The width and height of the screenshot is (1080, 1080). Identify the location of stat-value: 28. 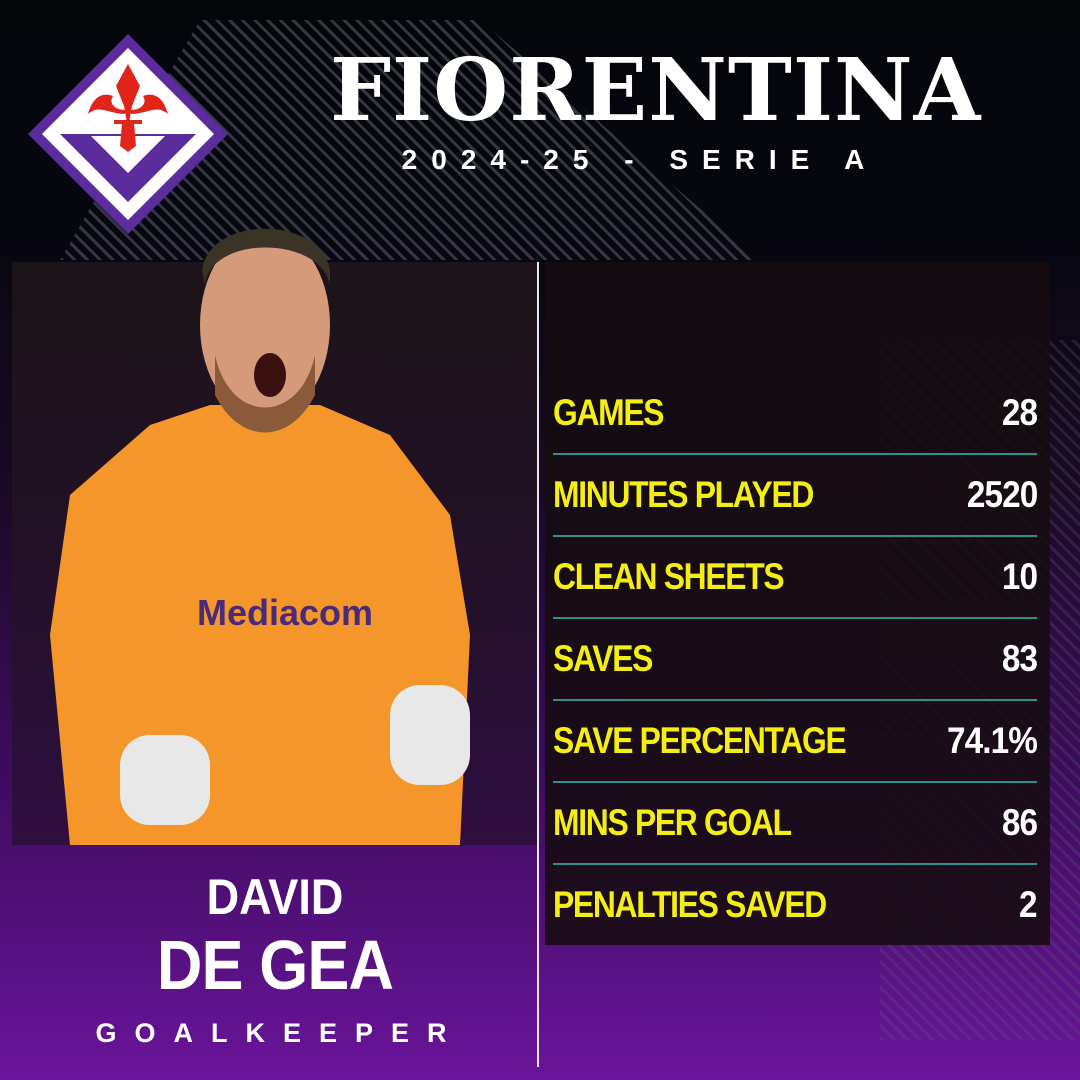
(1019, 412).